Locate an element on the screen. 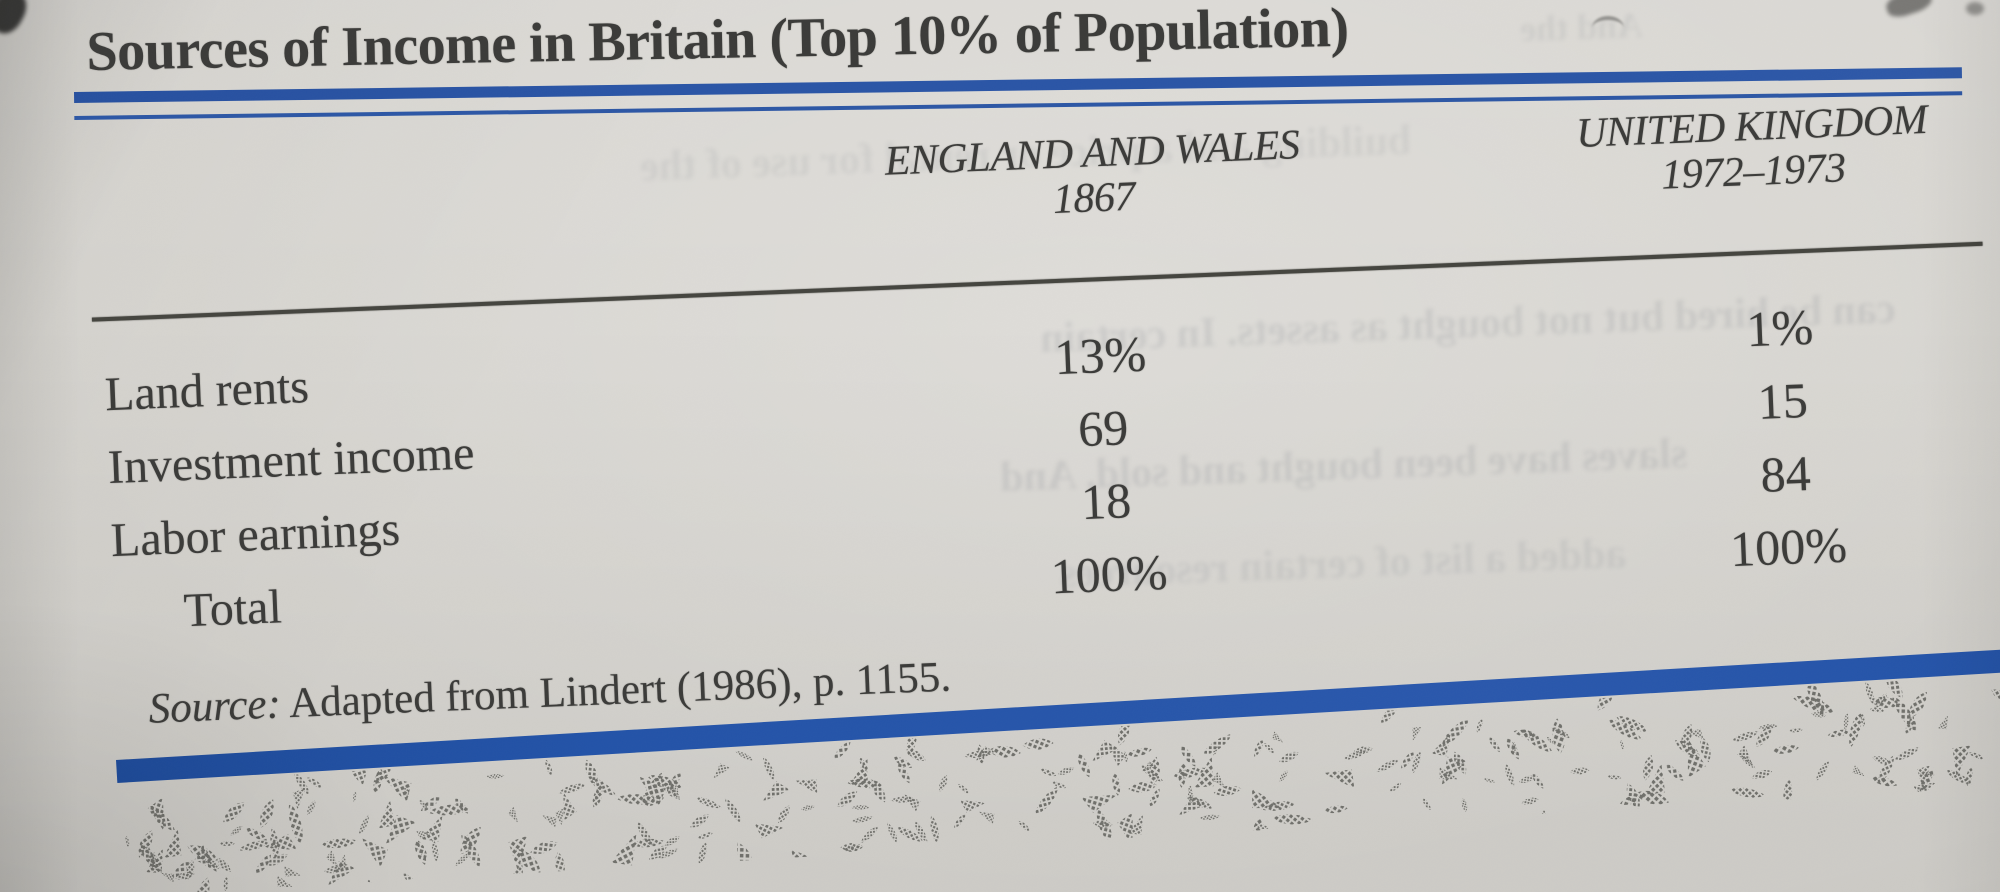  cell-land-rents-uk: 1% is located at coordinates (1780, 328).